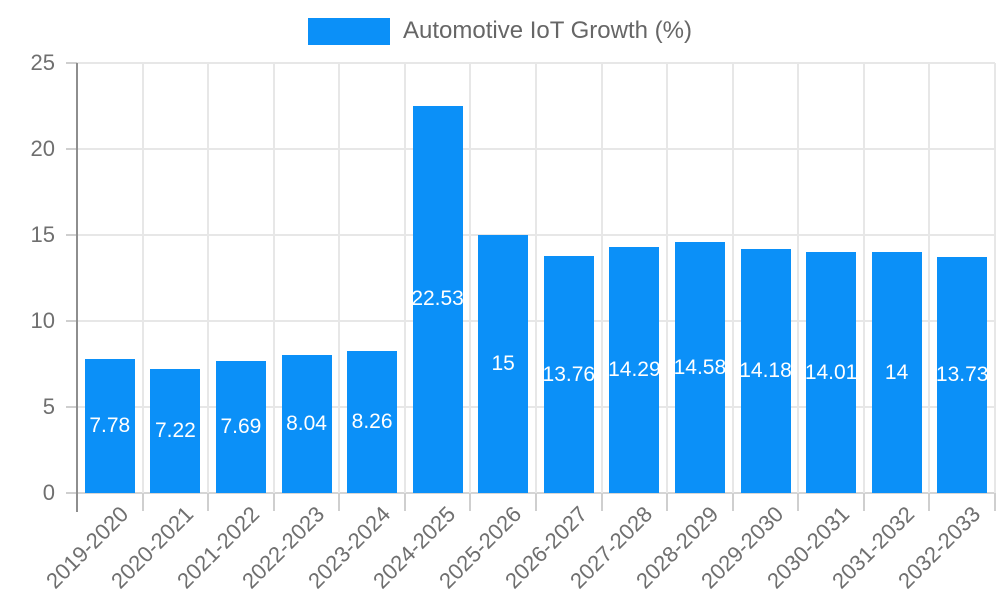  I want to click on y-axis-line, so click(77, 287).